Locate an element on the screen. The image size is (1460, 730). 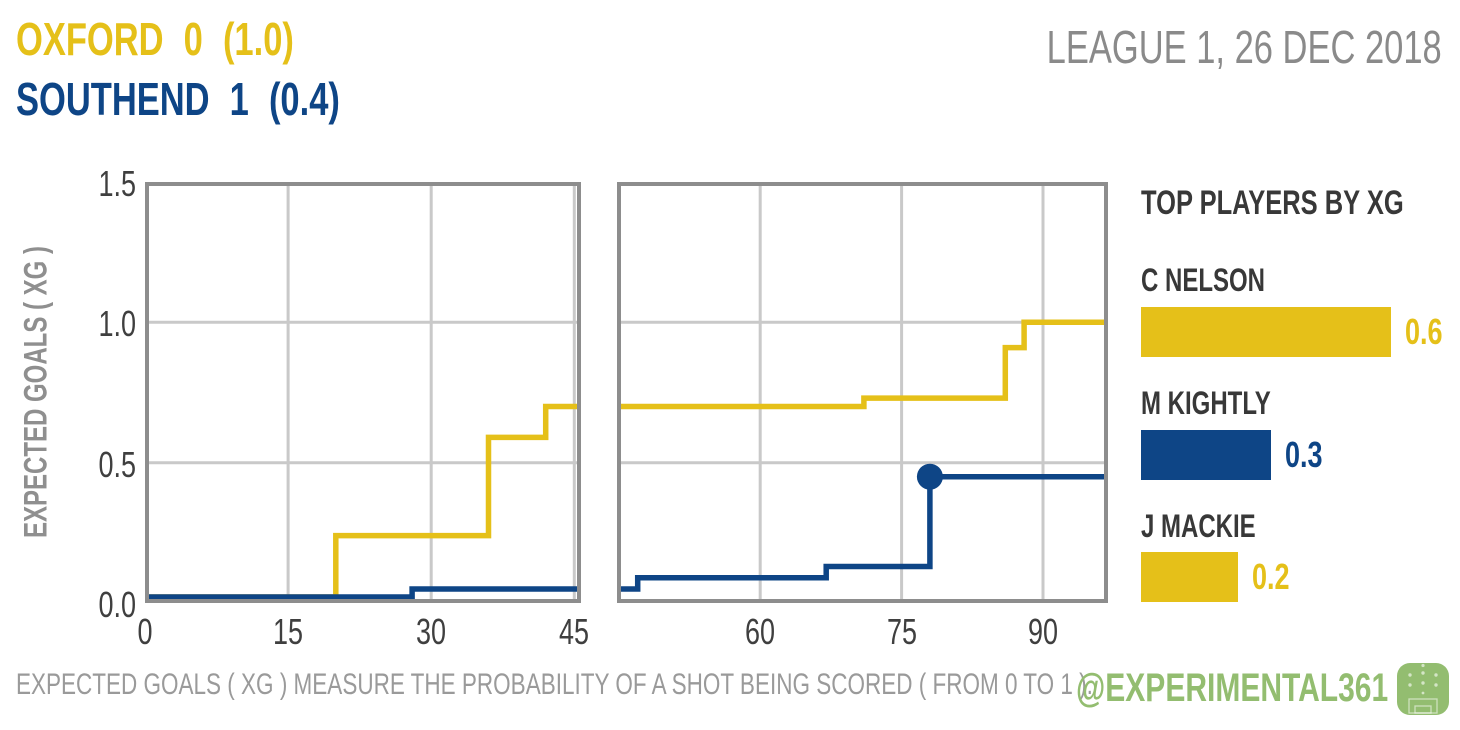
player-name: C NELSON is located at coordinates (1203, 280).